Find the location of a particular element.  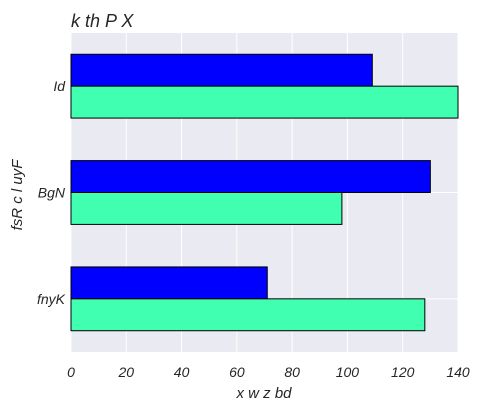

y-tick-labels: Id BgN fnyK is located at coordinates (51, 192).